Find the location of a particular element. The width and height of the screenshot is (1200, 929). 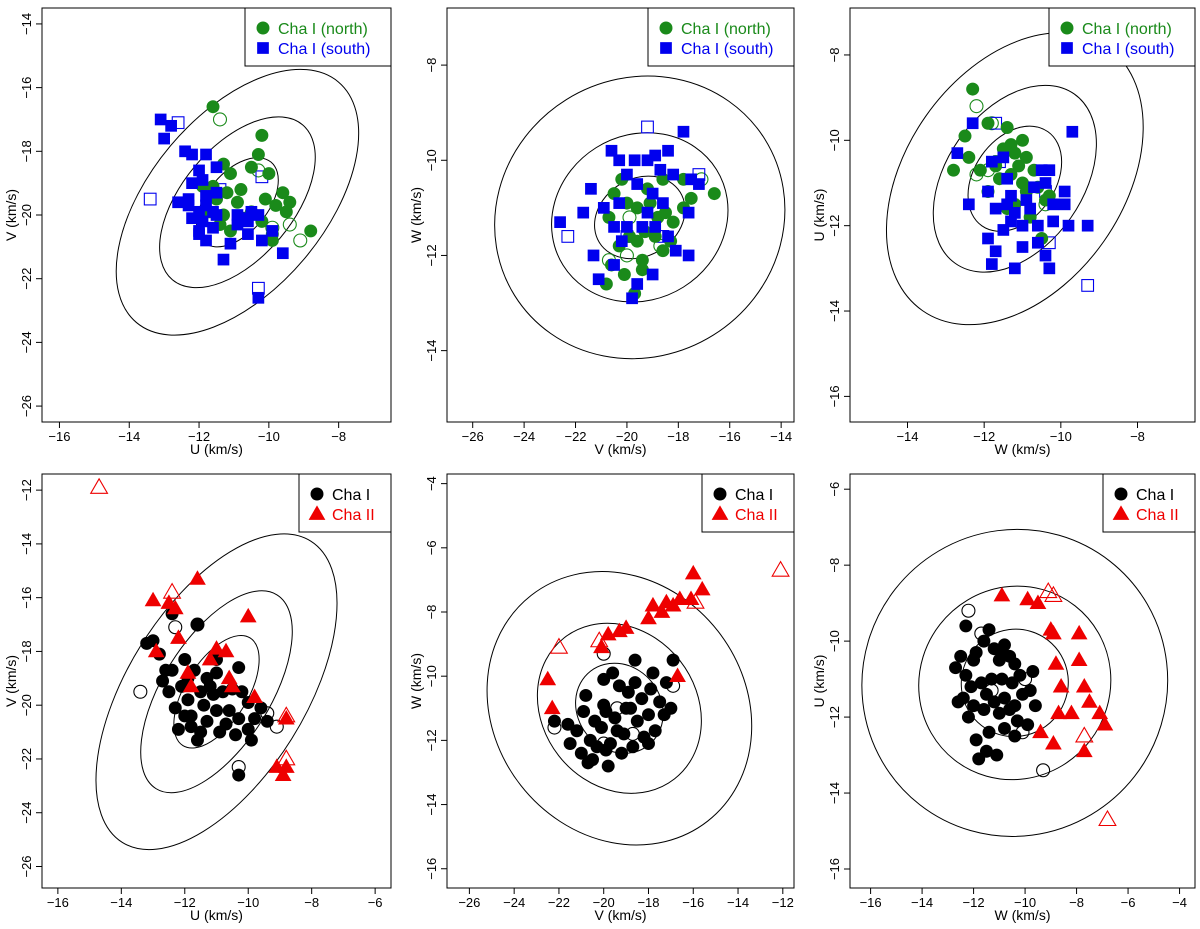

legend-label: Cha I (north) is located at coordinates (1127, 29).